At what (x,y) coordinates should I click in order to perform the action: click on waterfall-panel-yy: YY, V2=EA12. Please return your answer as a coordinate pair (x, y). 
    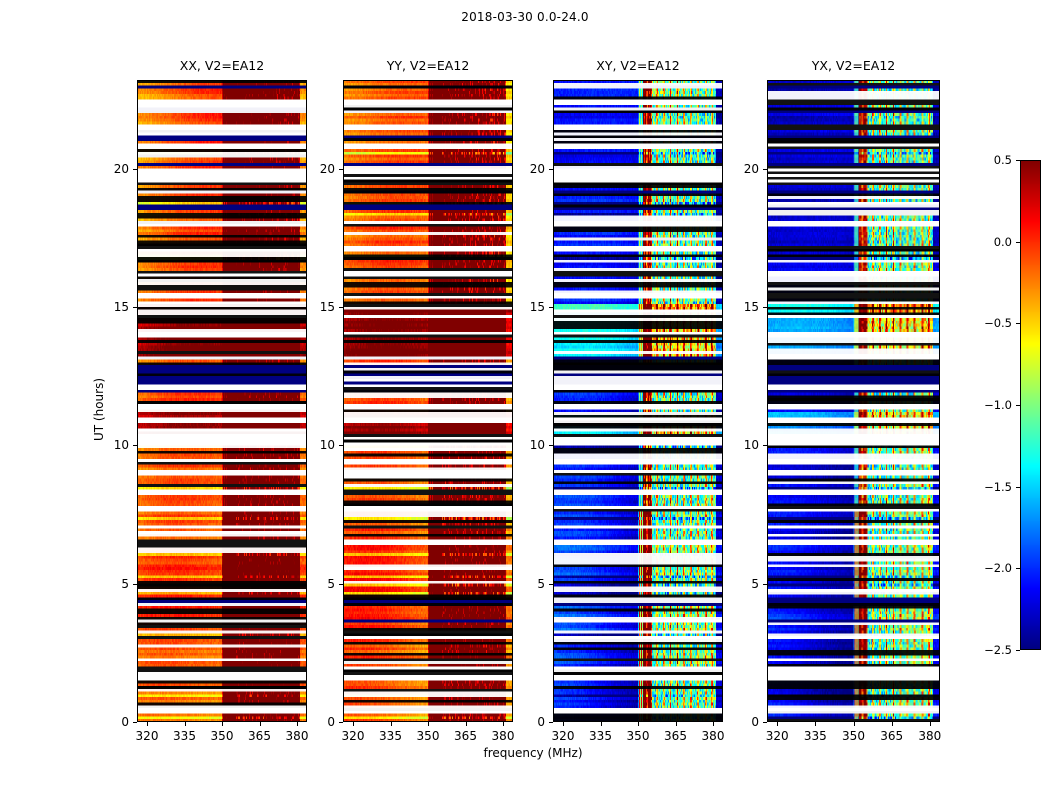
    Looking at the image, I should click on (428, 390).